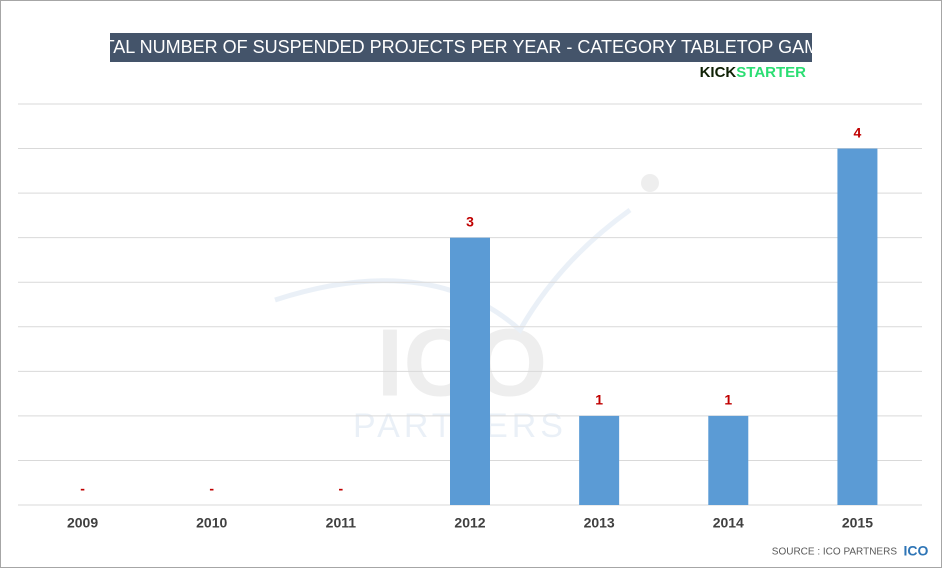 Image resolution: width=942 pixels, height=568 pixels. Describe the element at coordinates (599, 523) in the screenshot. I see `x-tick-label: 2013` at that location.